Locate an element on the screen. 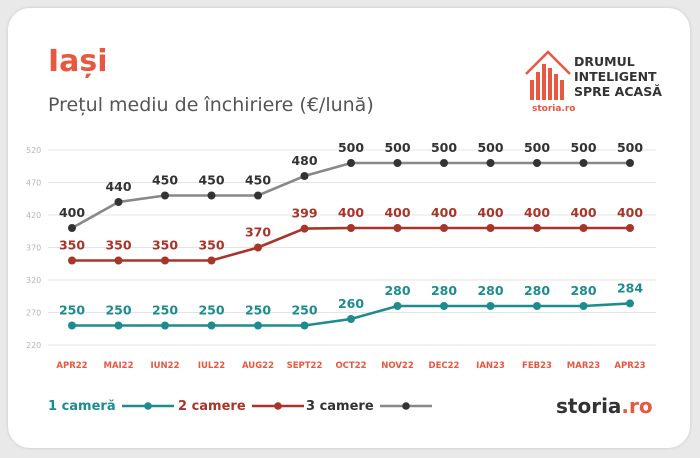 Image resolution: width=700 pixels, height=458 pixels. legend-label-2: 2 camere is located at coordinates (212, 406).